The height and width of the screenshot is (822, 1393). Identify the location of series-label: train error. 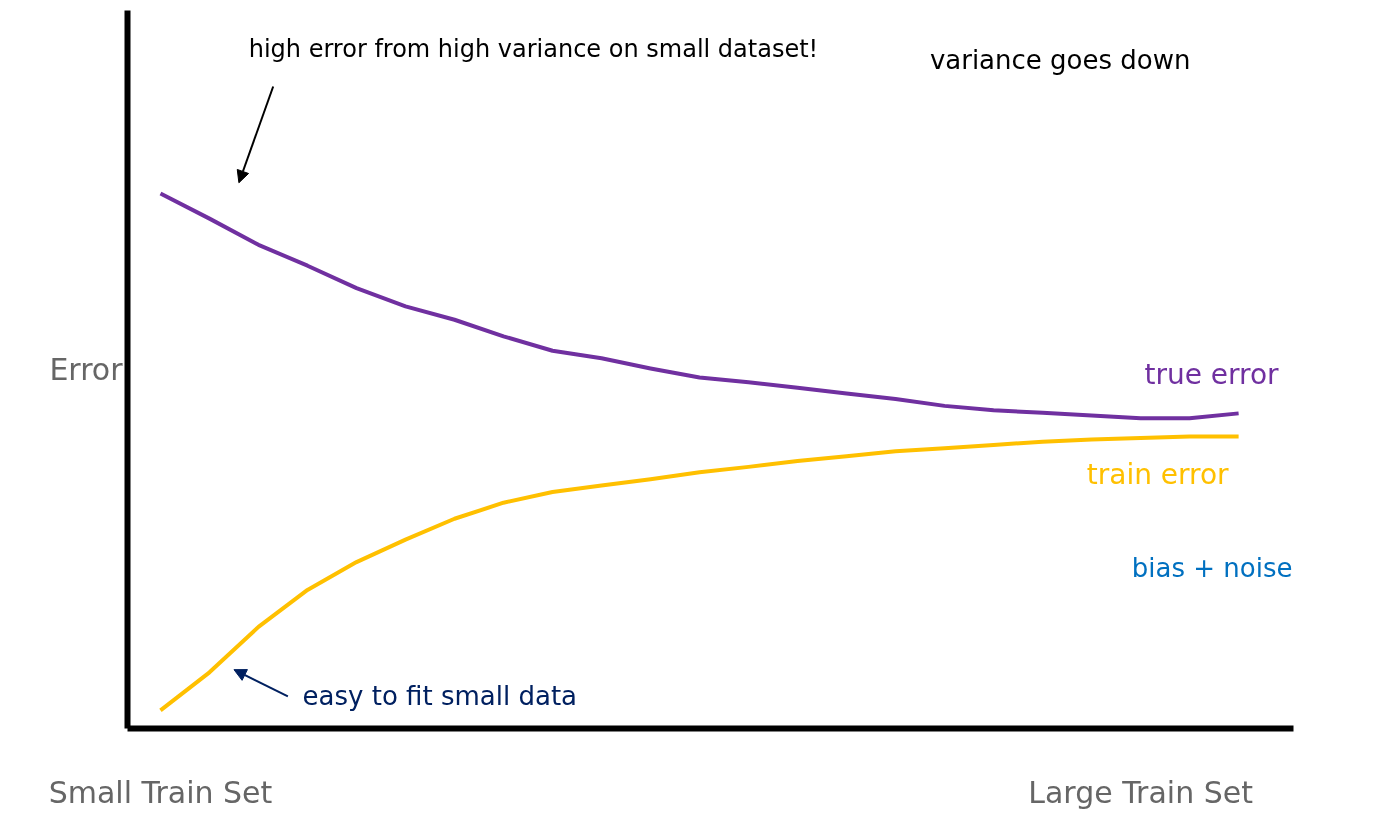
(1158, 475).